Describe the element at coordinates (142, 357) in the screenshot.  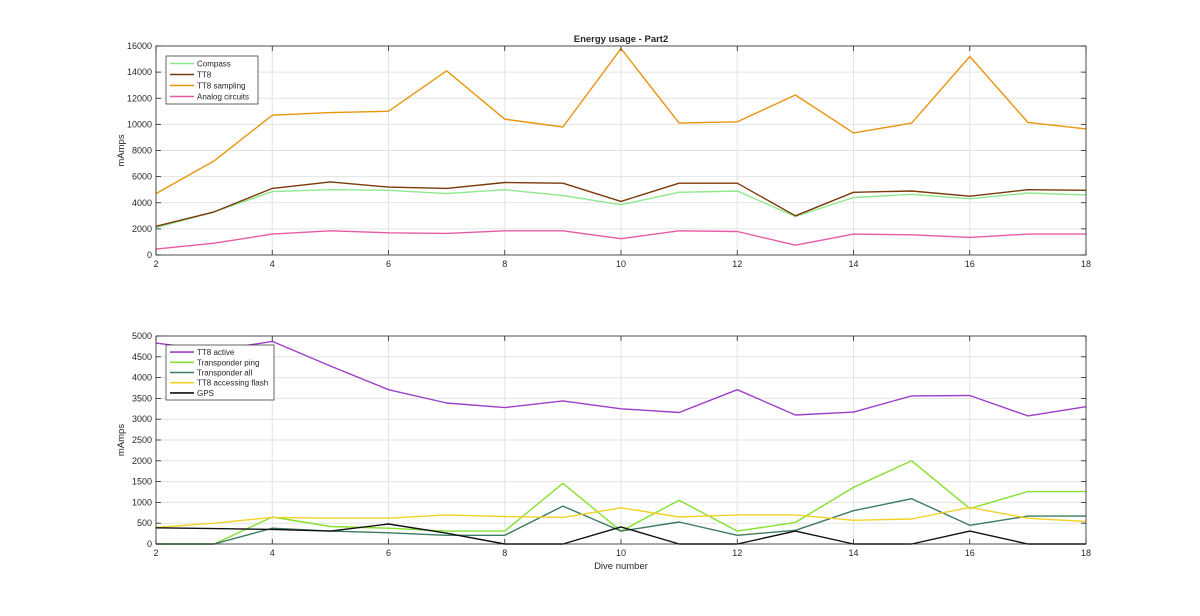
I see `y-tick-label: 4500` at that location.